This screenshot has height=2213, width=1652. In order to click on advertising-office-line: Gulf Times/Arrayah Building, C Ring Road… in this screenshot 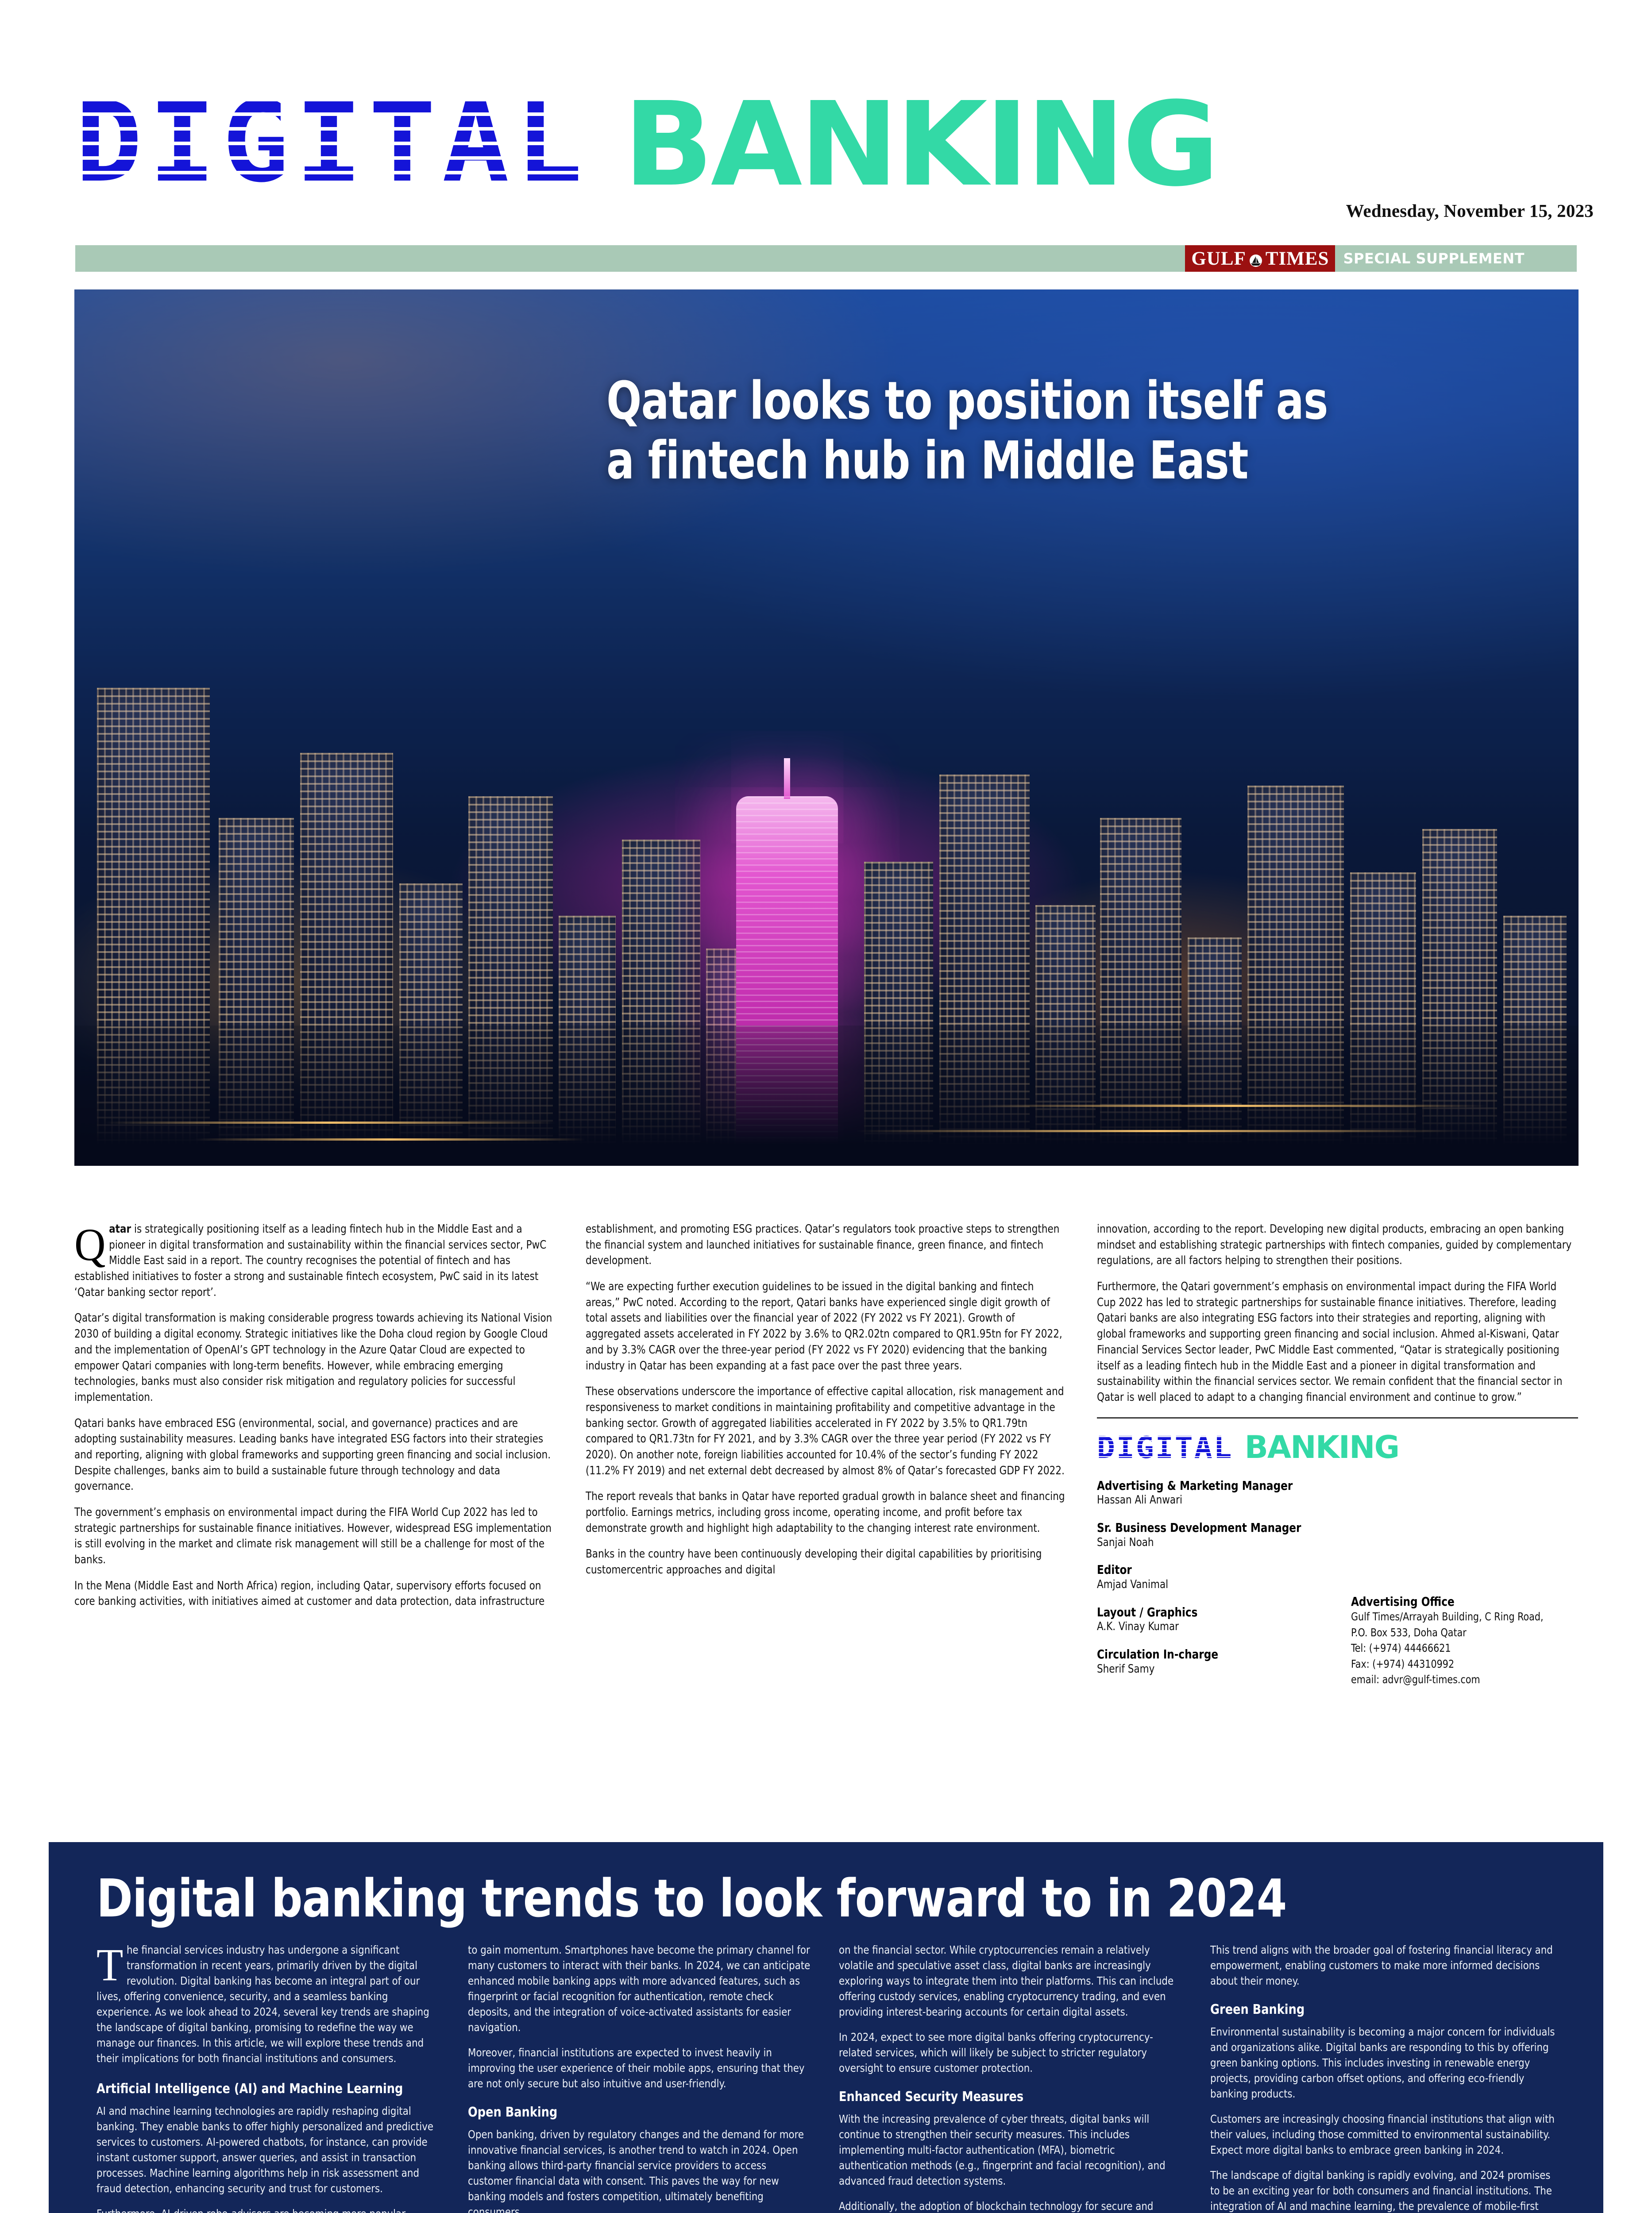, I will do `click(1447, 1616)`.